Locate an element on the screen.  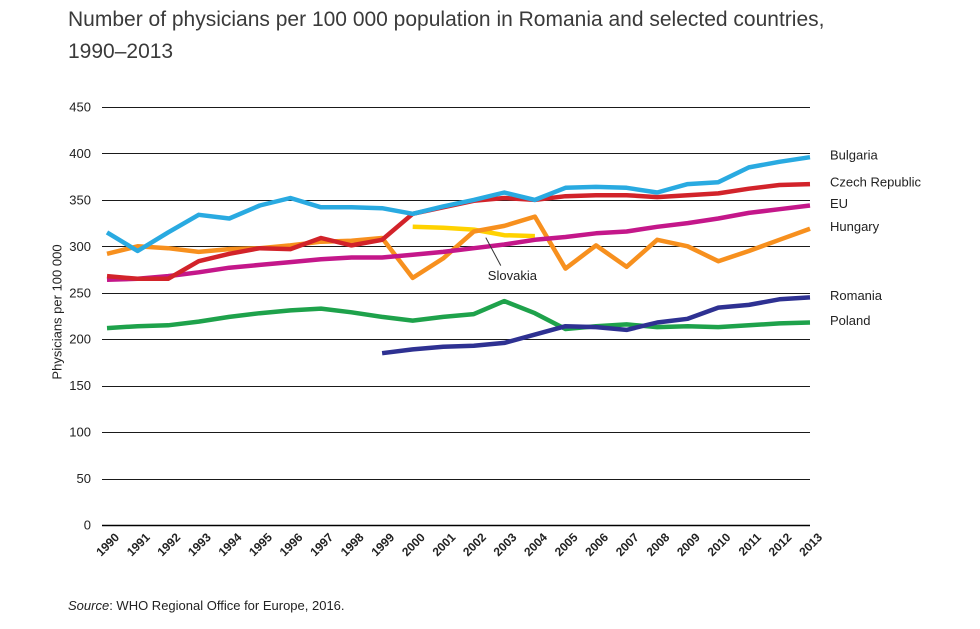
series-line-bulgaria is located at coordinates (458, 204).